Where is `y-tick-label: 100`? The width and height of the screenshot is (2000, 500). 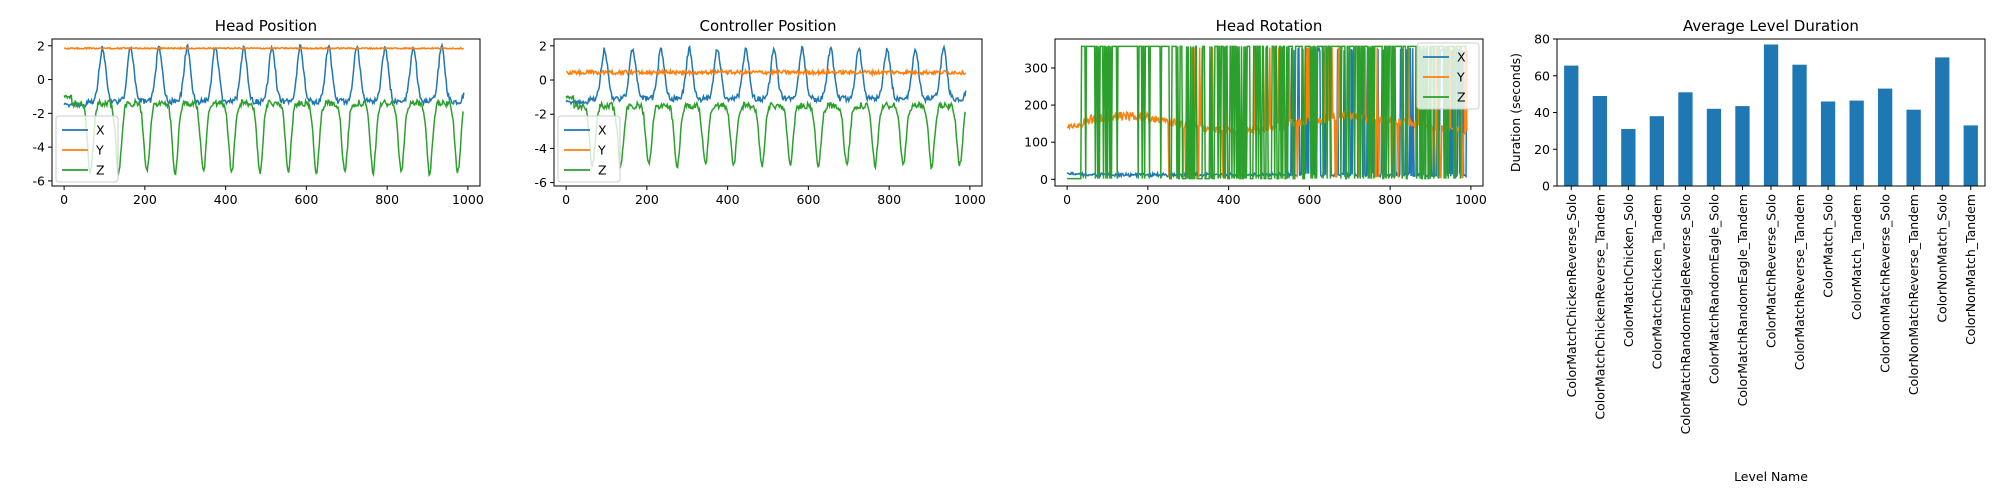
y-tick-label: 100 is located at coordinates (1036, 142).